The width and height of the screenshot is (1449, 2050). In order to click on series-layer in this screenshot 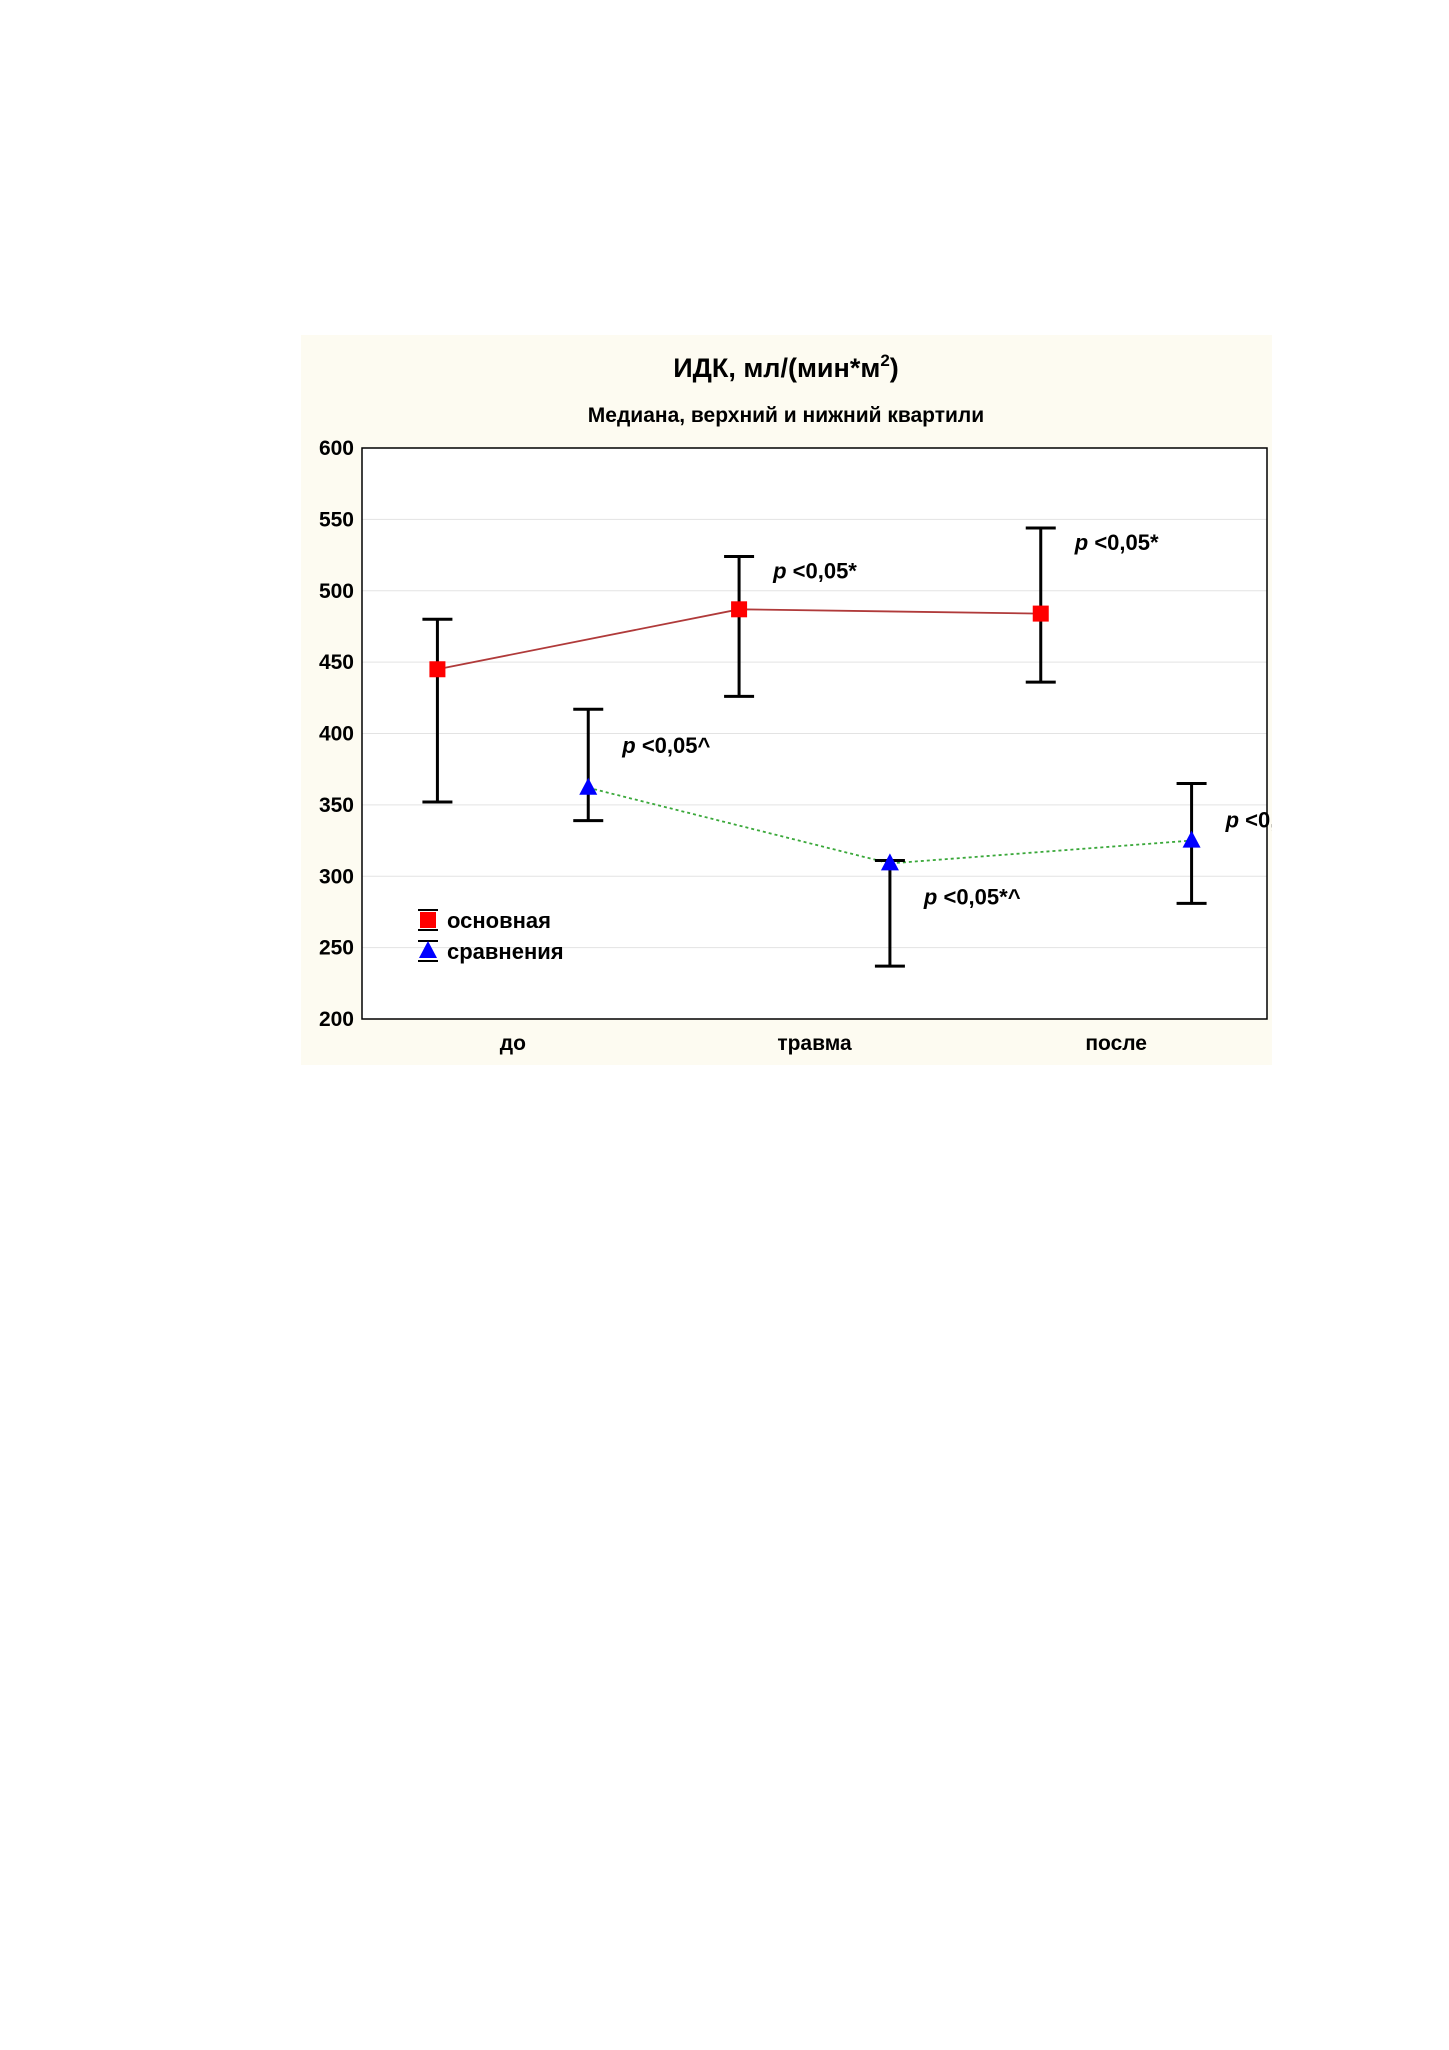, I will do `click(814, 747)`.